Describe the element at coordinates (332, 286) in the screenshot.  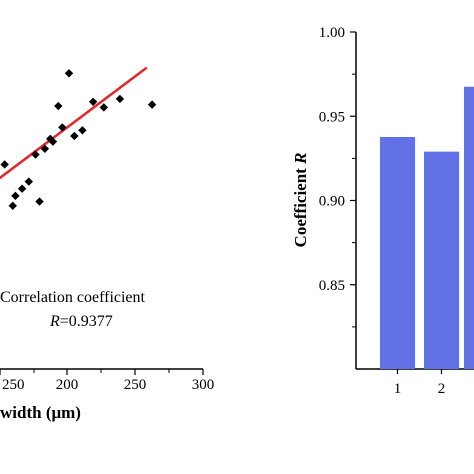
I see `bar-y-tick-label: 0.85` at that location.